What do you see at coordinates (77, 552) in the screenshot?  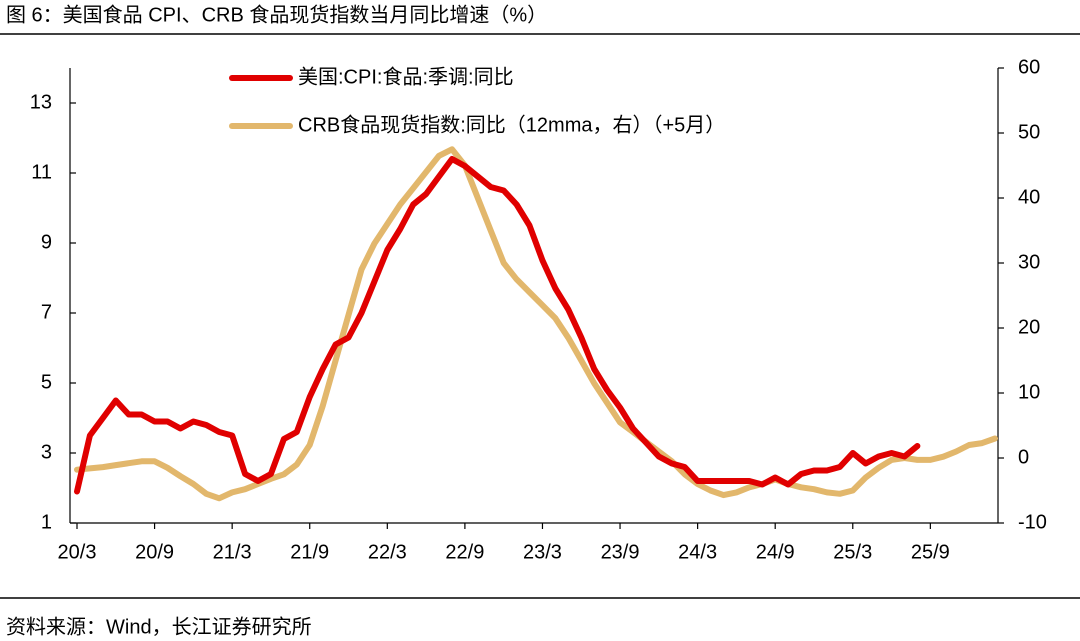 I see `x-tick-label: 20/3` at bounding box center [77, 552].